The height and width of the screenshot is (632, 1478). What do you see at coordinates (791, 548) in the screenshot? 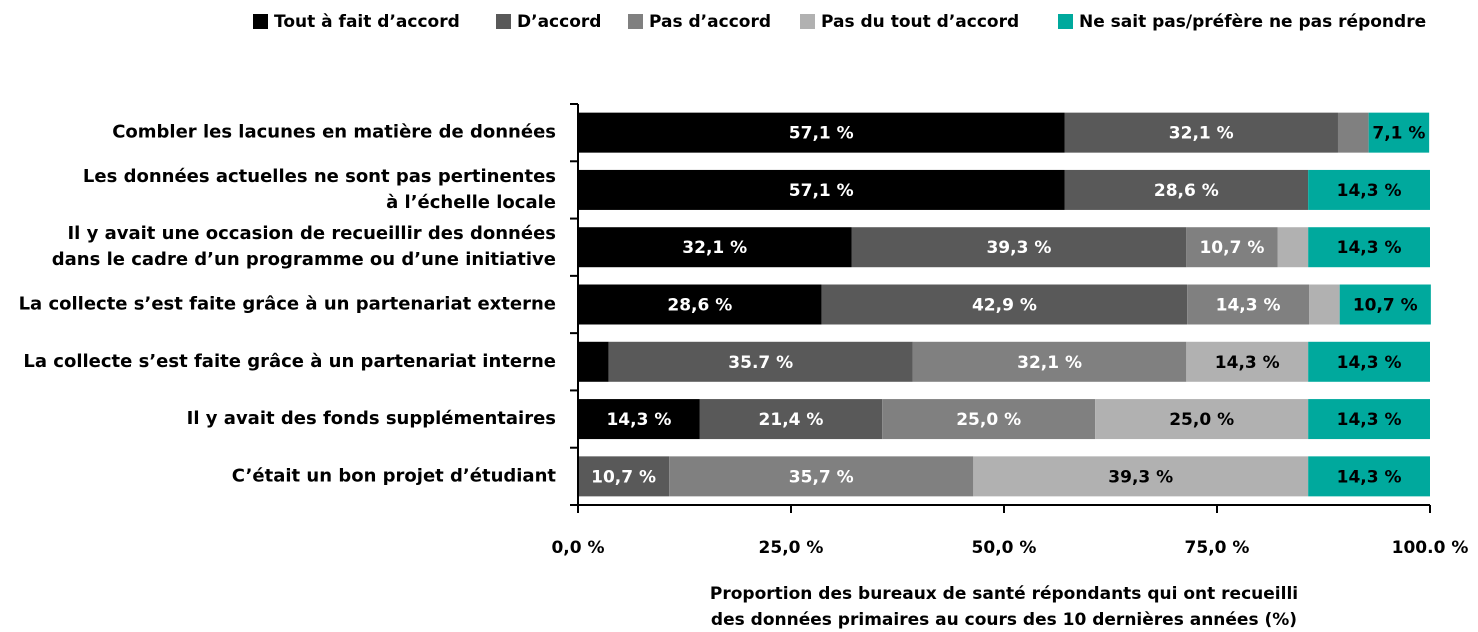
I see `x-tick-label: 25,0 %` at bounding box center [791, 548].